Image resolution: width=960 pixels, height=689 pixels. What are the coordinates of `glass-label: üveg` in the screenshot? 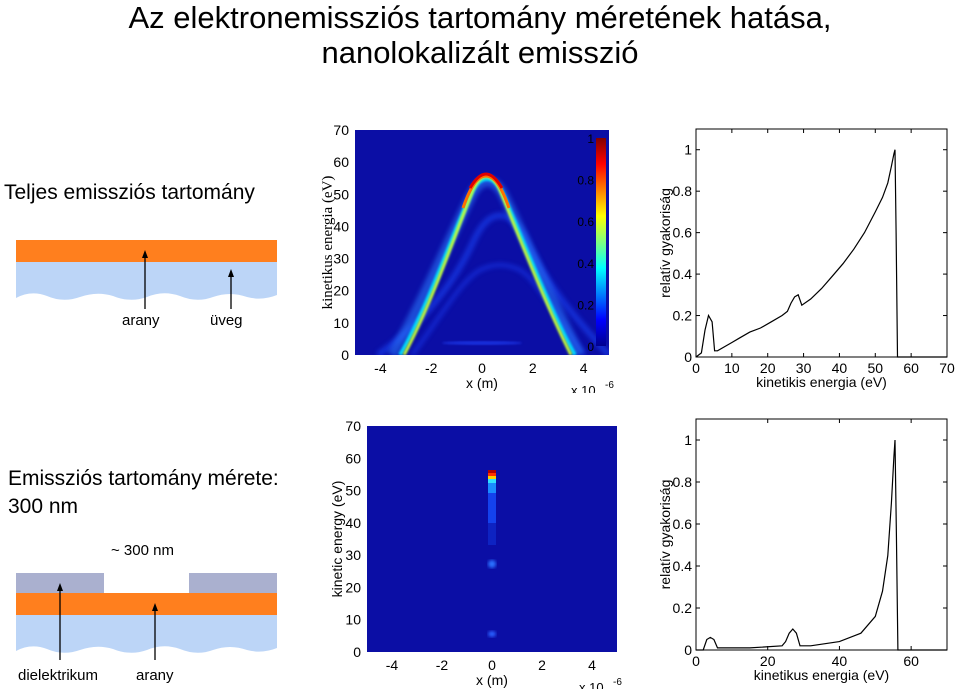 It's located at (226, 320).